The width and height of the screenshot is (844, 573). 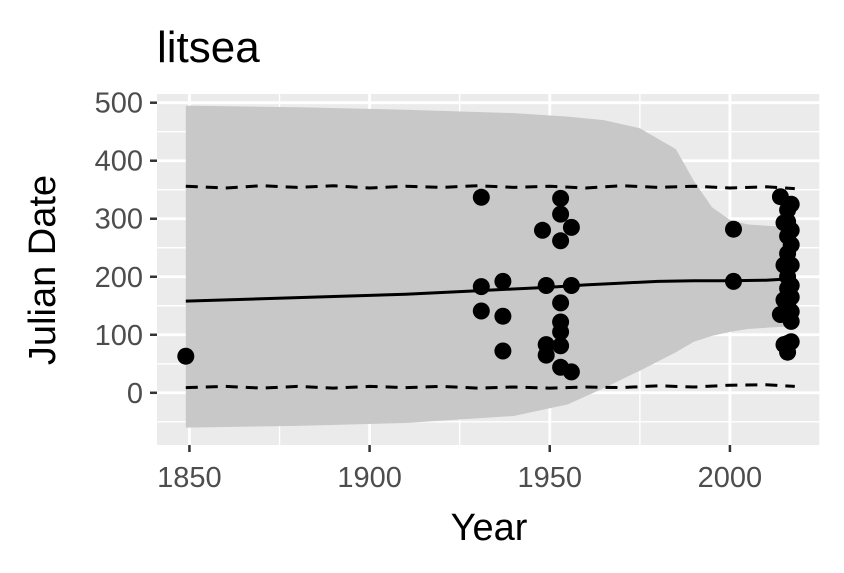 I want to click on x-tick-label: 2000, so click(x=730, y=478).